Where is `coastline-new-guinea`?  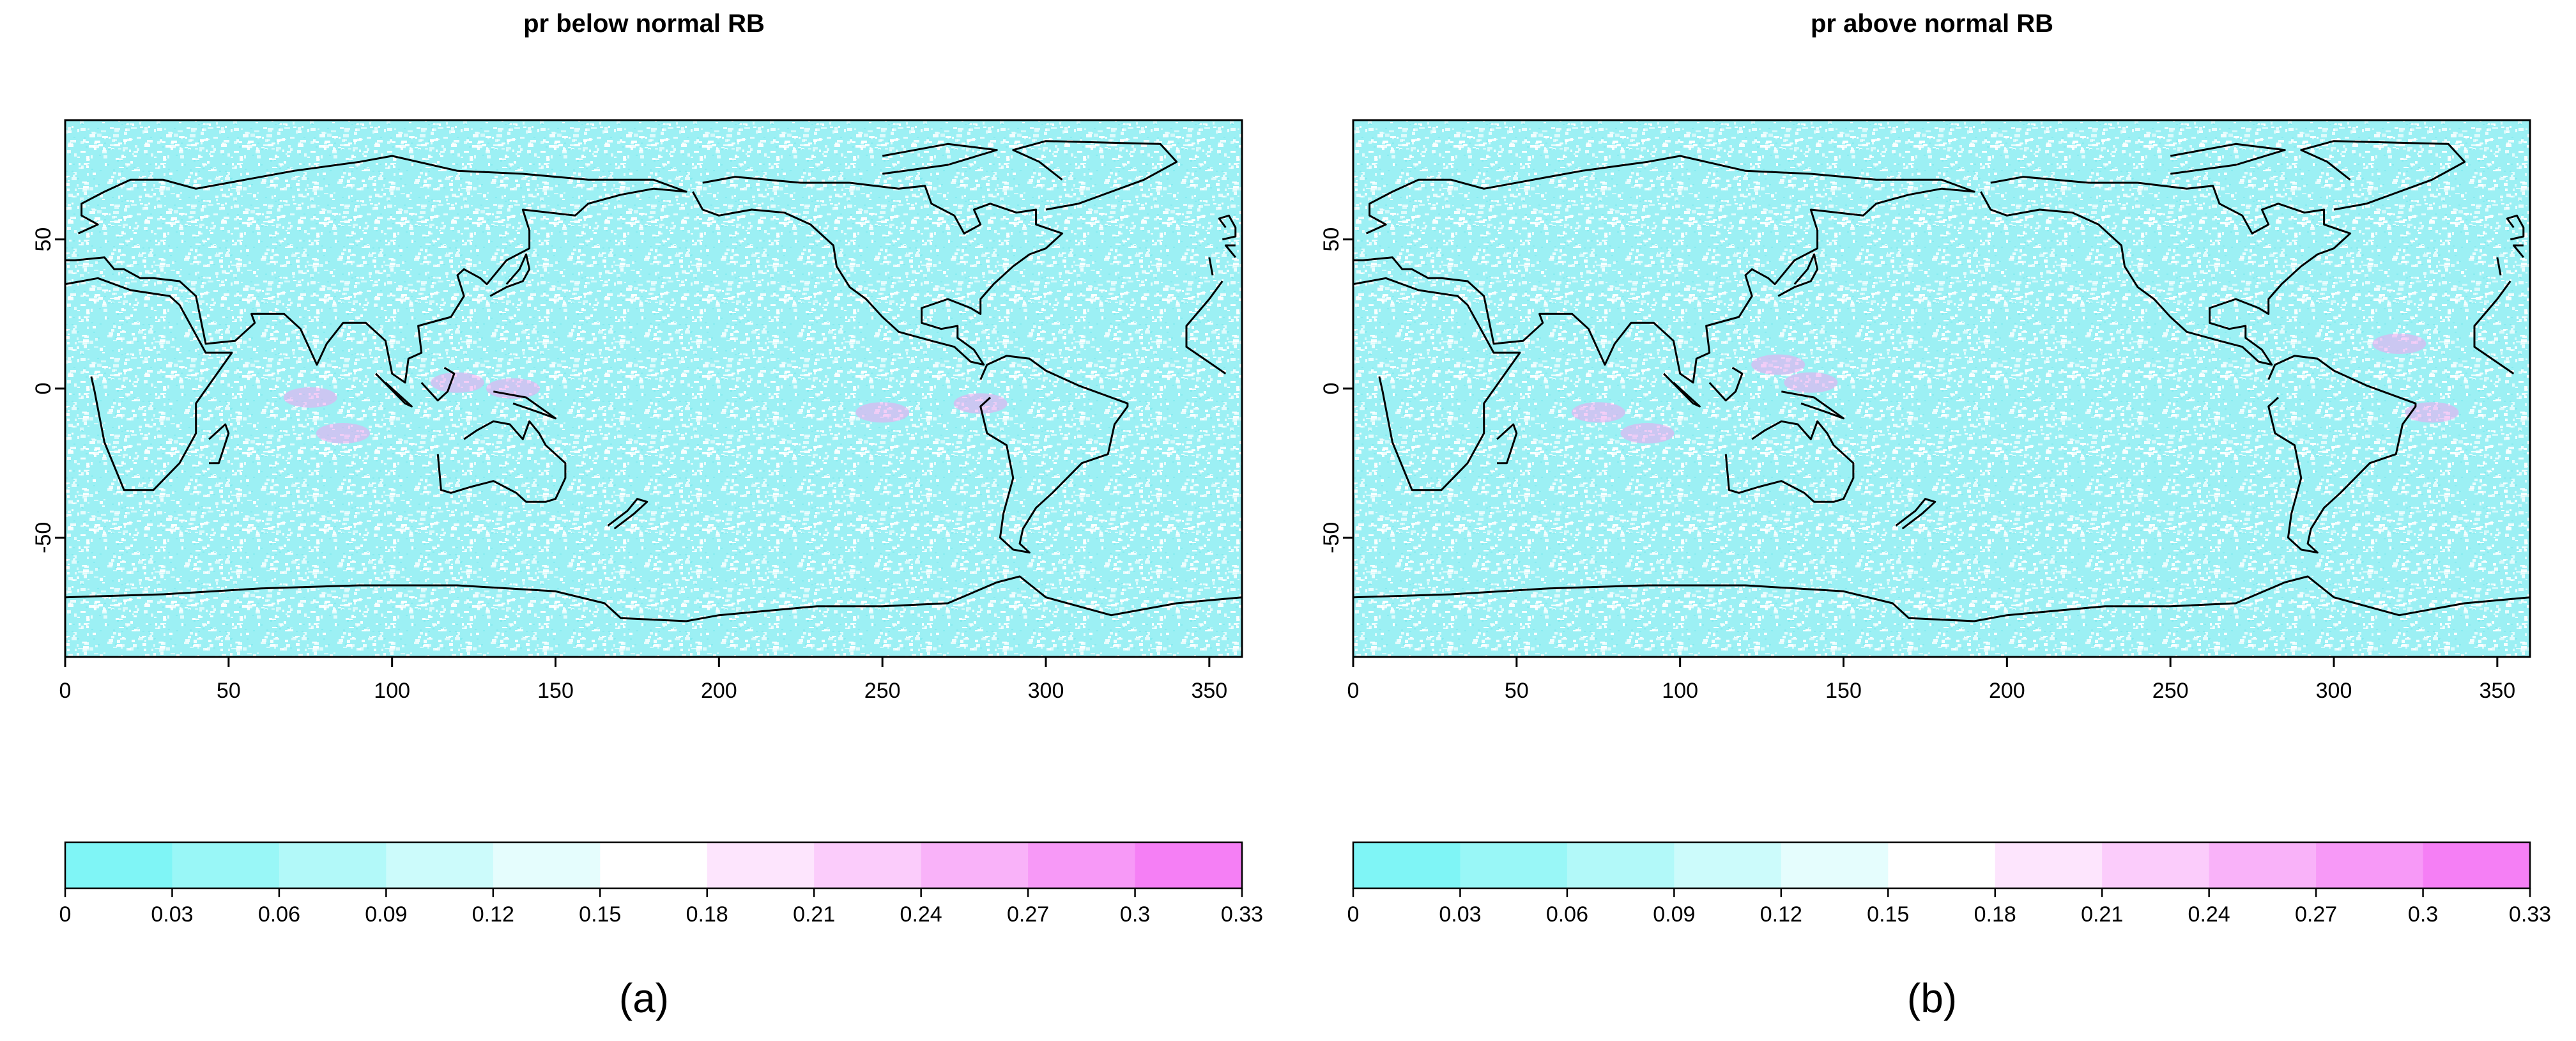
coastline-new-guinea is located at coordinates (1812, 405).